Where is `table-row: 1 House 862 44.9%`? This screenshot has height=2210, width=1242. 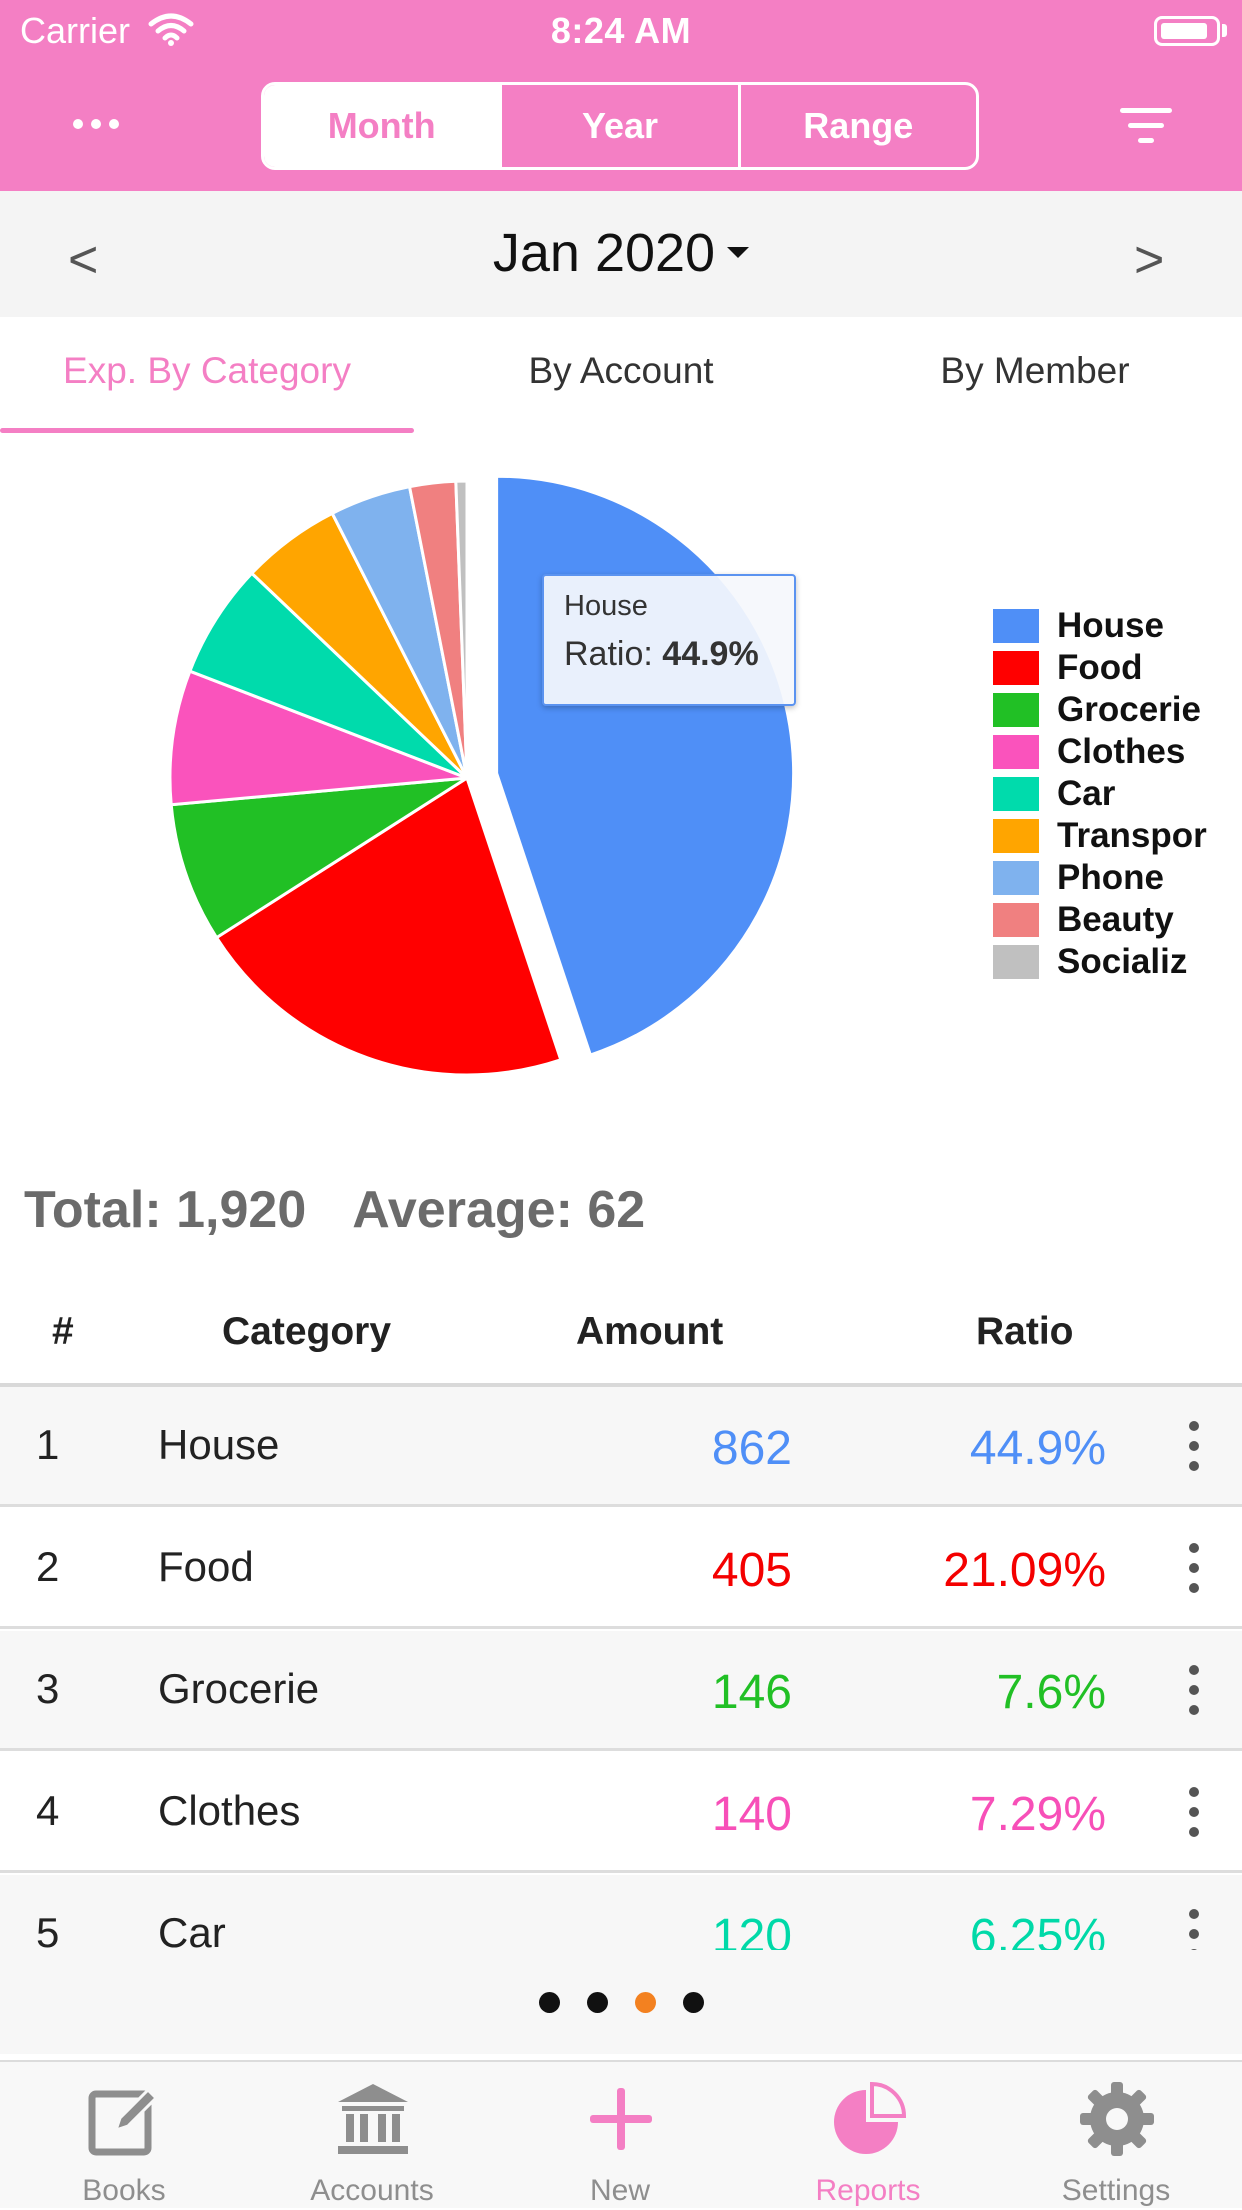
table-row: 1 House 862 44.9% is located at coordinates (621, 1447).